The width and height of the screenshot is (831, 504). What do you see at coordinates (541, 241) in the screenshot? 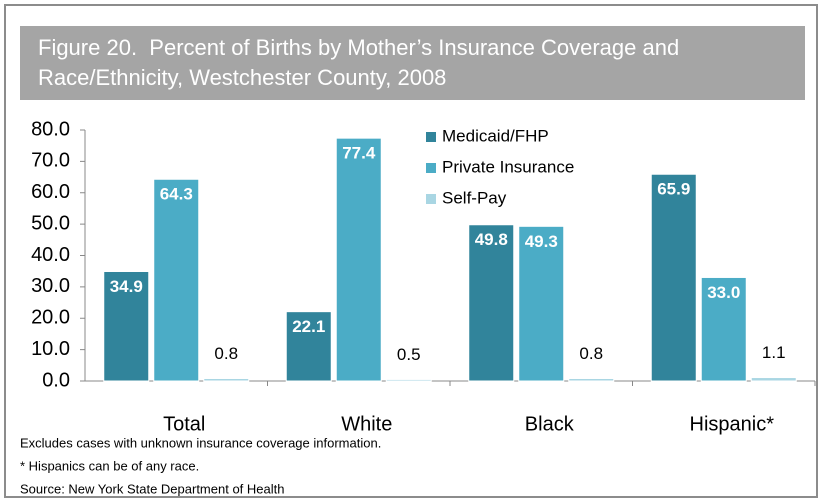
I see `data-label: 49.3` at bounding box center [541, 241].